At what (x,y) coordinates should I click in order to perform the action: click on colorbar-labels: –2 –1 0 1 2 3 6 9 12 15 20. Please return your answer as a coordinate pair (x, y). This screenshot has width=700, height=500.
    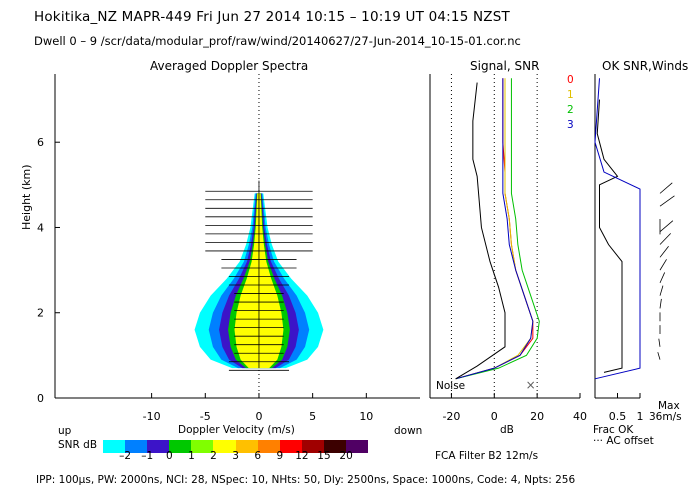
    Looking at the image, I should click on (243, 456).